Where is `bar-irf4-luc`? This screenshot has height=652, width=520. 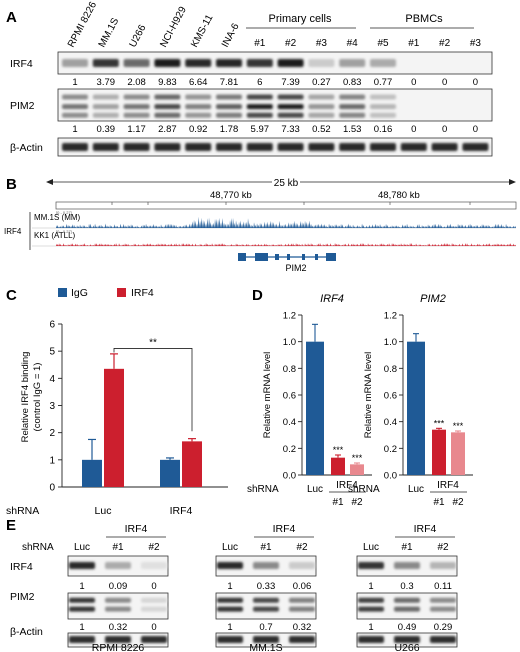
bar-irf4-luc is located at coordinates (114, 427).